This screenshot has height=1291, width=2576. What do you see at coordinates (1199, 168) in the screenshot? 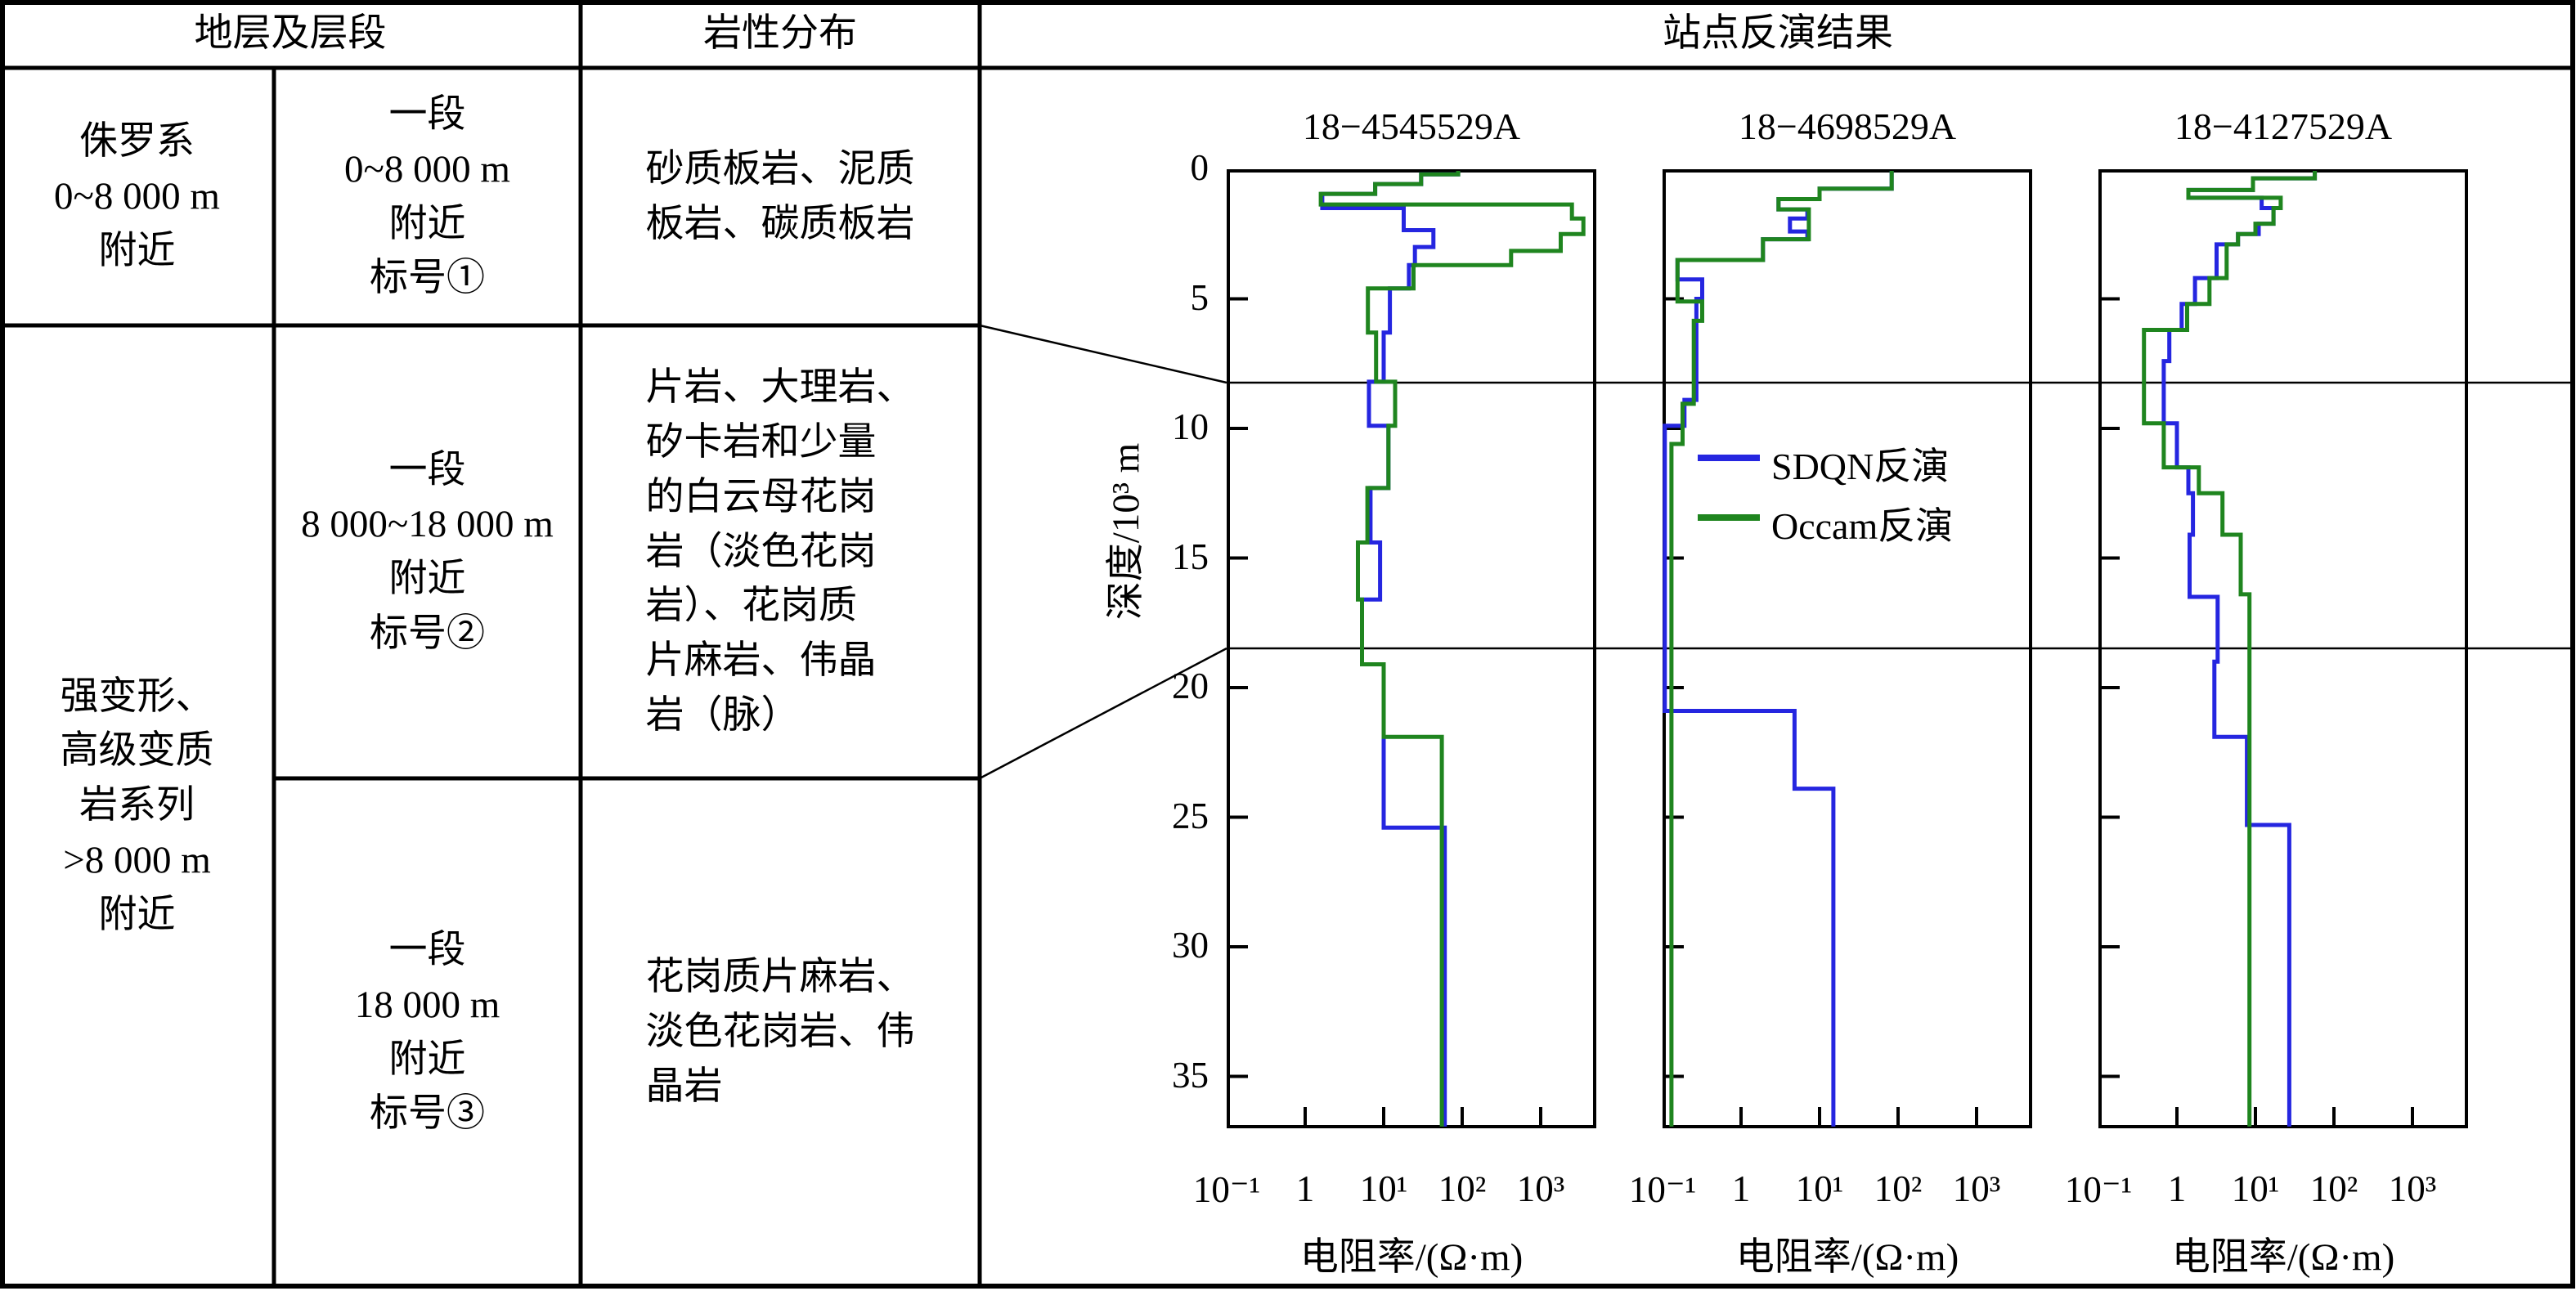
I see `depth-tick-label-0: 0` at bounding box center [1199, 168].